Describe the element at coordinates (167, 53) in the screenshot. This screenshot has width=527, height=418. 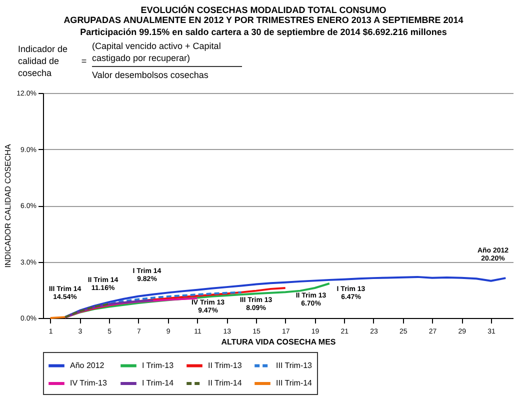
I see `text: (Capital vencido activo + Capital castigado por recuperar)` at that location.